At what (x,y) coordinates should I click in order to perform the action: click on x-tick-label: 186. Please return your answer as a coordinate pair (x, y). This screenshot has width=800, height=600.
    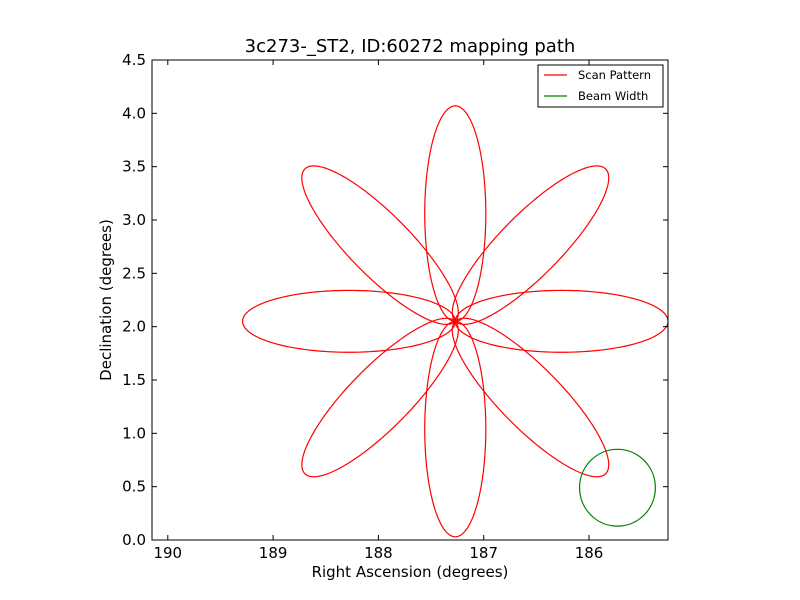
    Looking at the image, I should click on (589, 553).